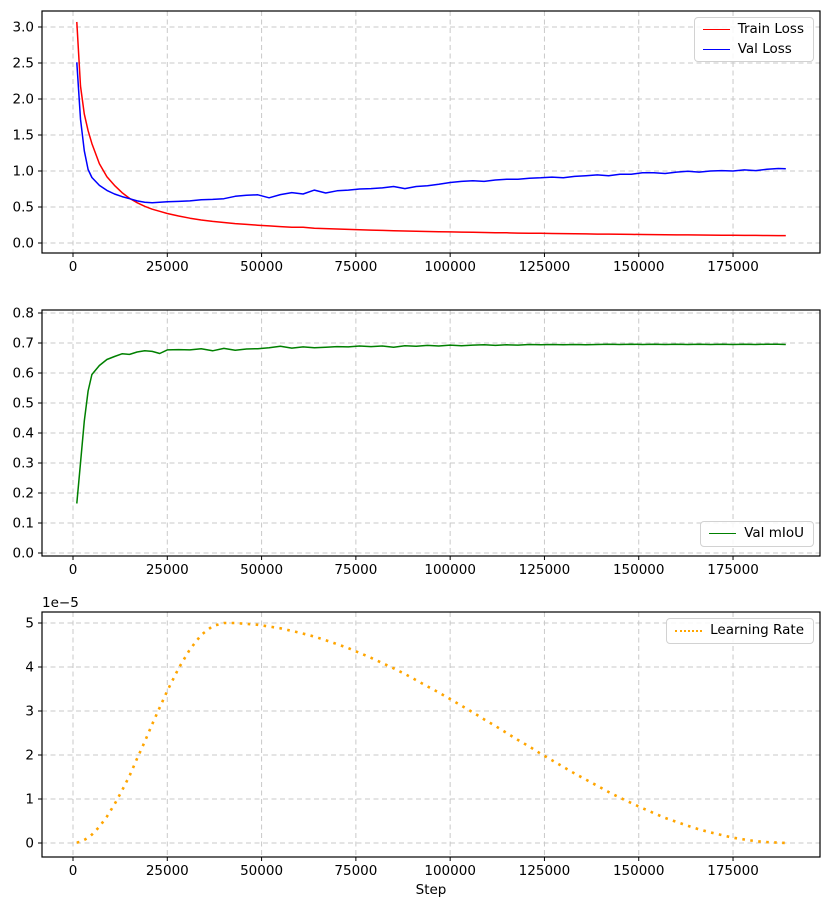 This screenshot has width=826, height=914. I want to click on svg-text: 1.5, so click(23, 135).